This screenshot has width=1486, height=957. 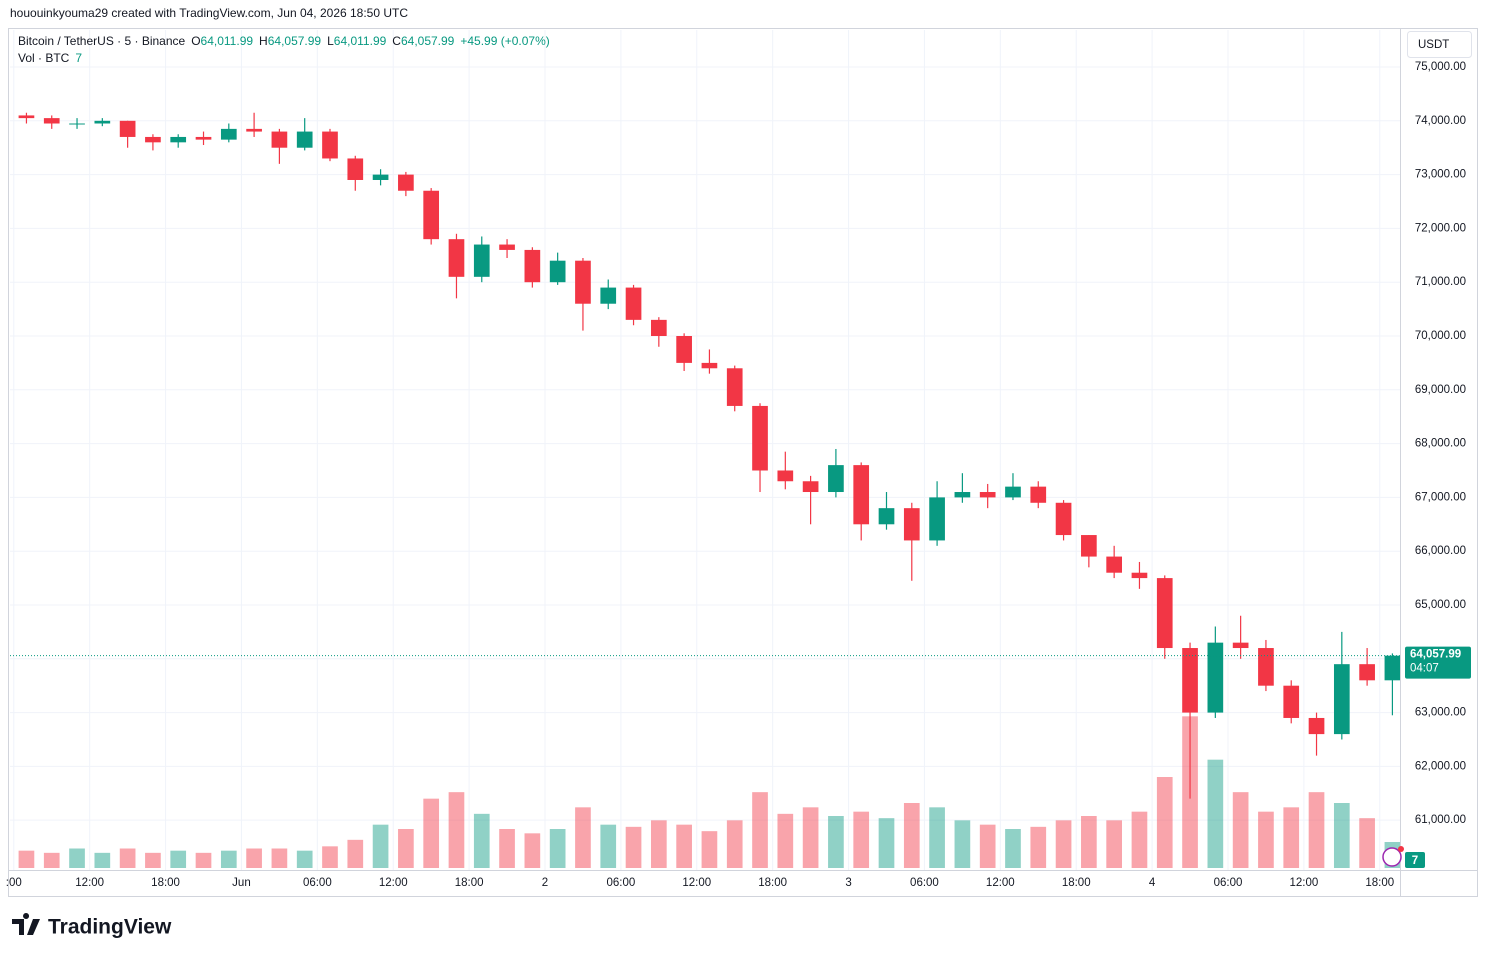 What do you see at coordinates (195, 41) in the screenshot?
I see `o-label: O` at bounding box center [195, 41].